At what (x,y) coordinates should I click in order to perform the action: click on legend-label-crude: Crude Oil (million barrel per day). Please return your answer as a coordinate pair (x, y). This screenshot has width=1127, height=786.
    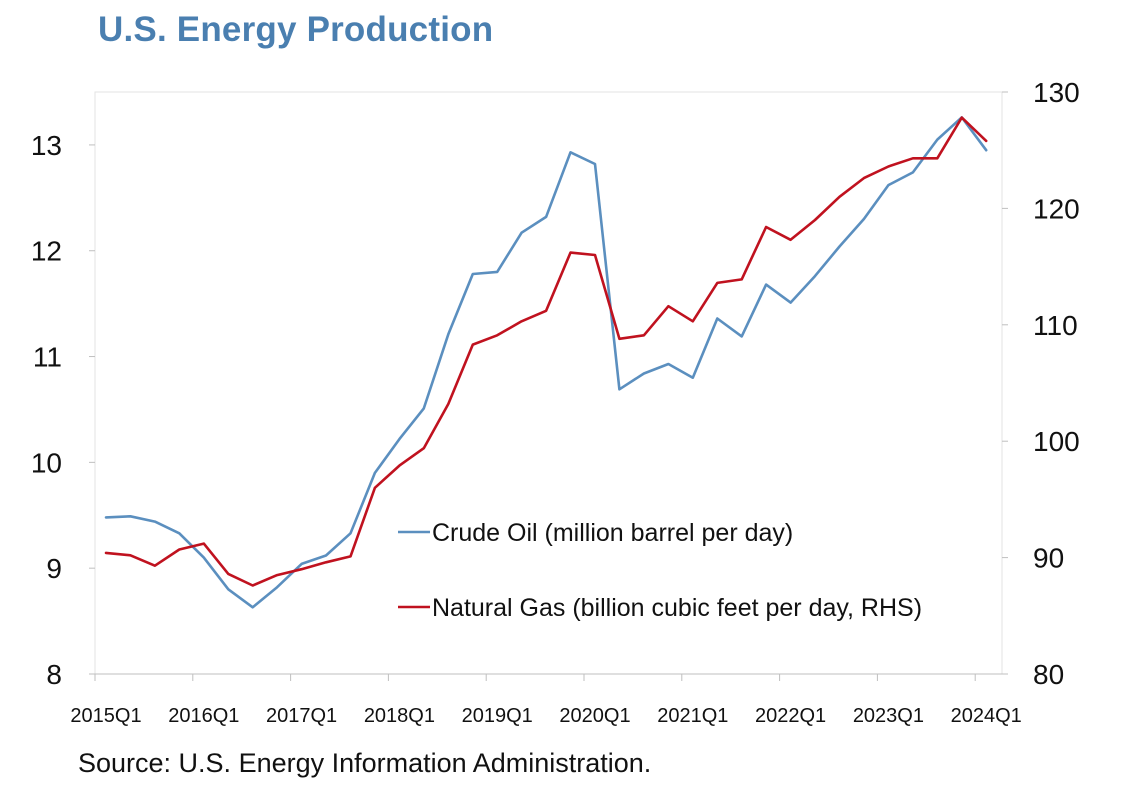
    Looking at the image, I should click on (612, 533).